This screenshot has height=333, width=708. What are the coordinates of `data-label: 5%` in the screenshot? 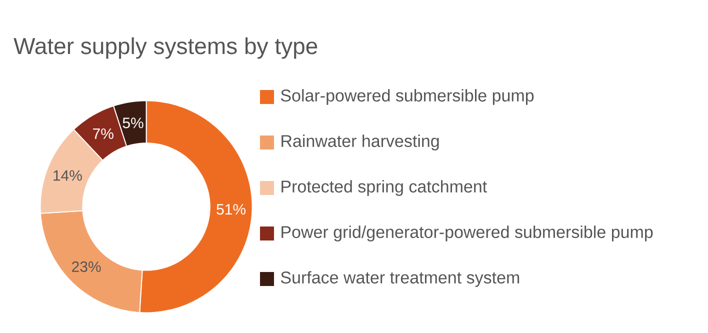 It's located at (133, 123).